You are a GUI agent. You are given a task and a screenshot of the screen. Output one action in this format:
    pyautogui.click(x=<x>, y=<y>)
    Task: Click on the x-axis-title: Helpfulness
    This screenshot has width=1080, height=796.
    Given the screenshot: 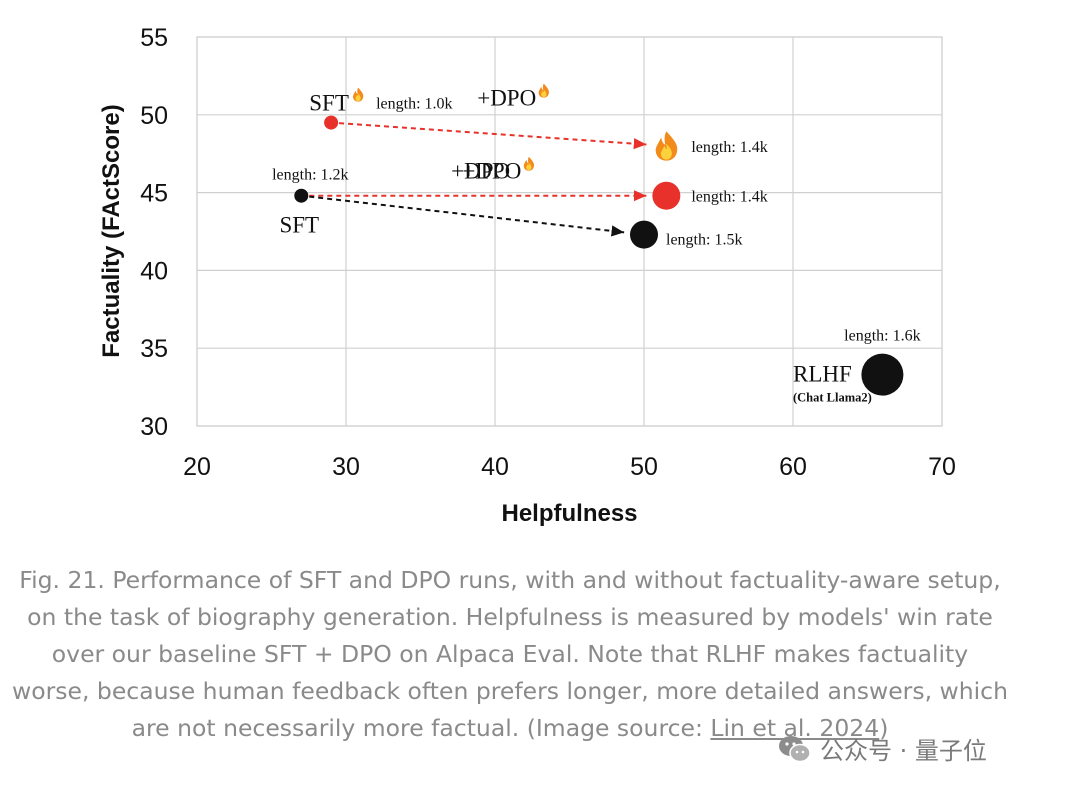 What is the action you would take?
    pyautogui.click(x=569, y=513)
    